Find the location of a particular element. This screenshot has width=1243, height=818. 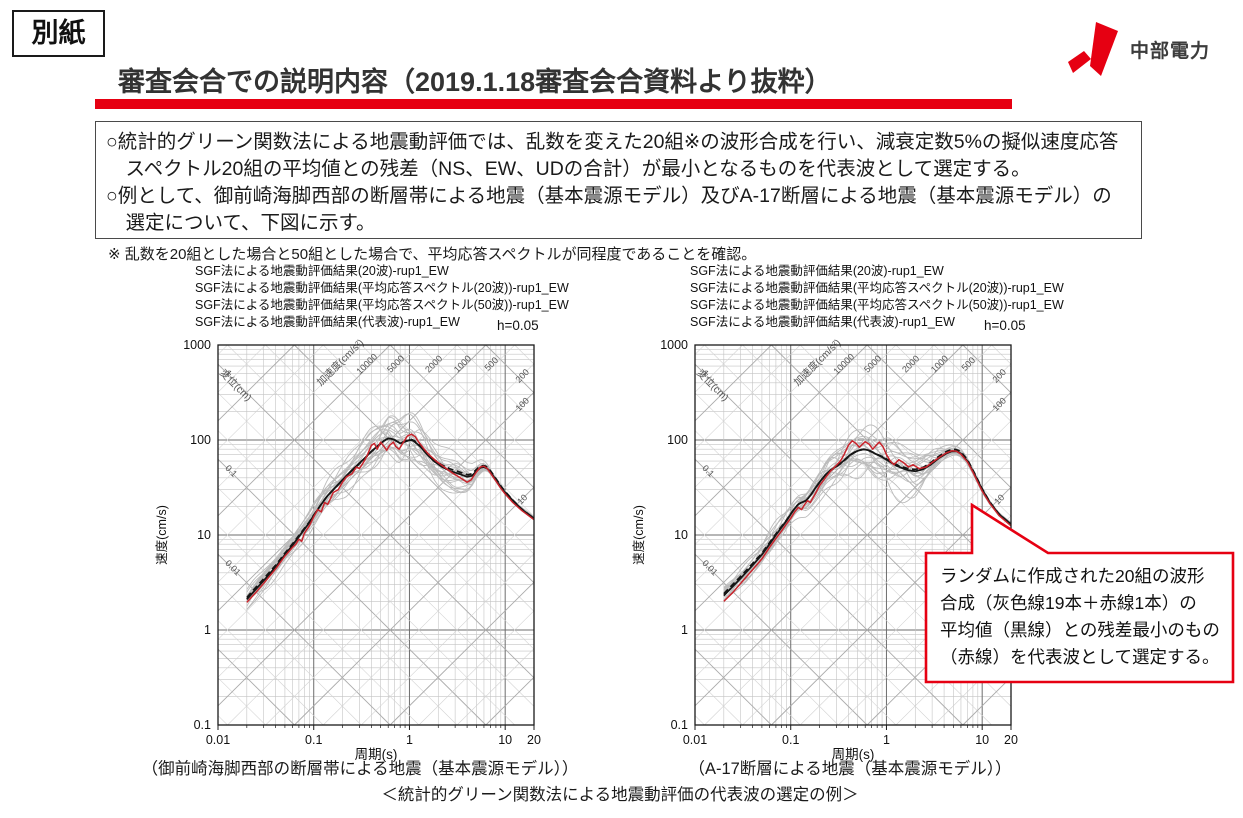

company-logo: 中部電力 is located at coordinates (1138, 49).